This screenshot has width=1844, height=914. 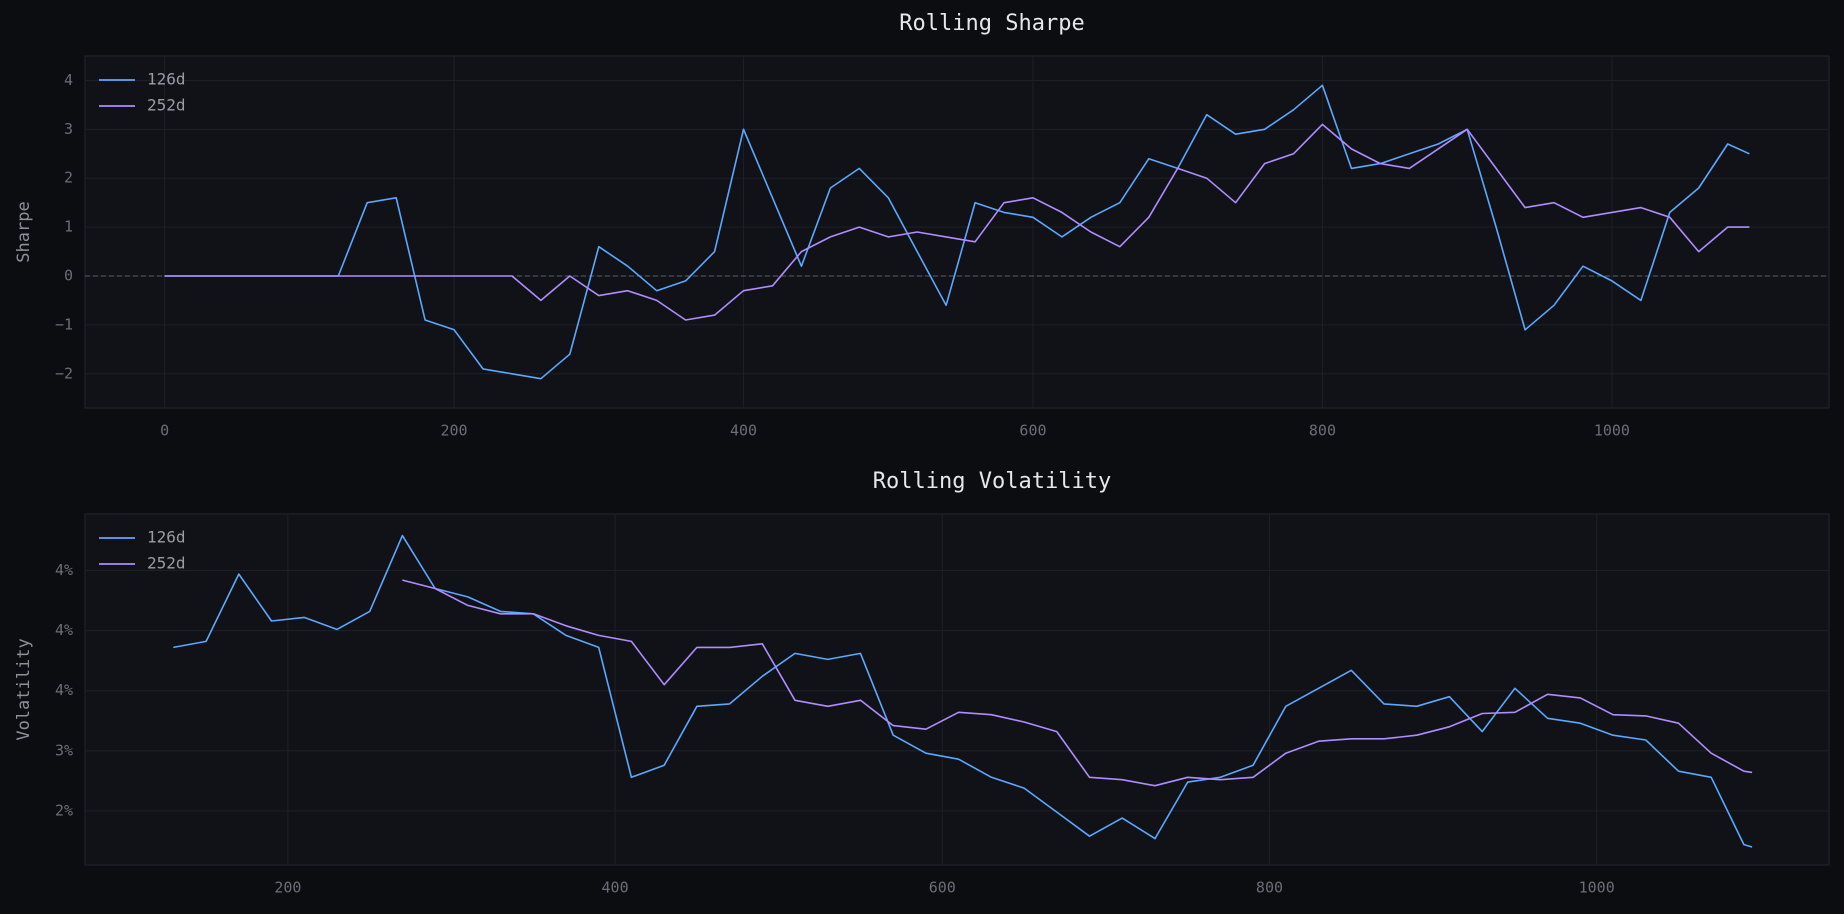 What do you see at coordinates (24, 689) in the screenshot?
I see `y-axis-label: Volatility` at bounding box center [24, 689].